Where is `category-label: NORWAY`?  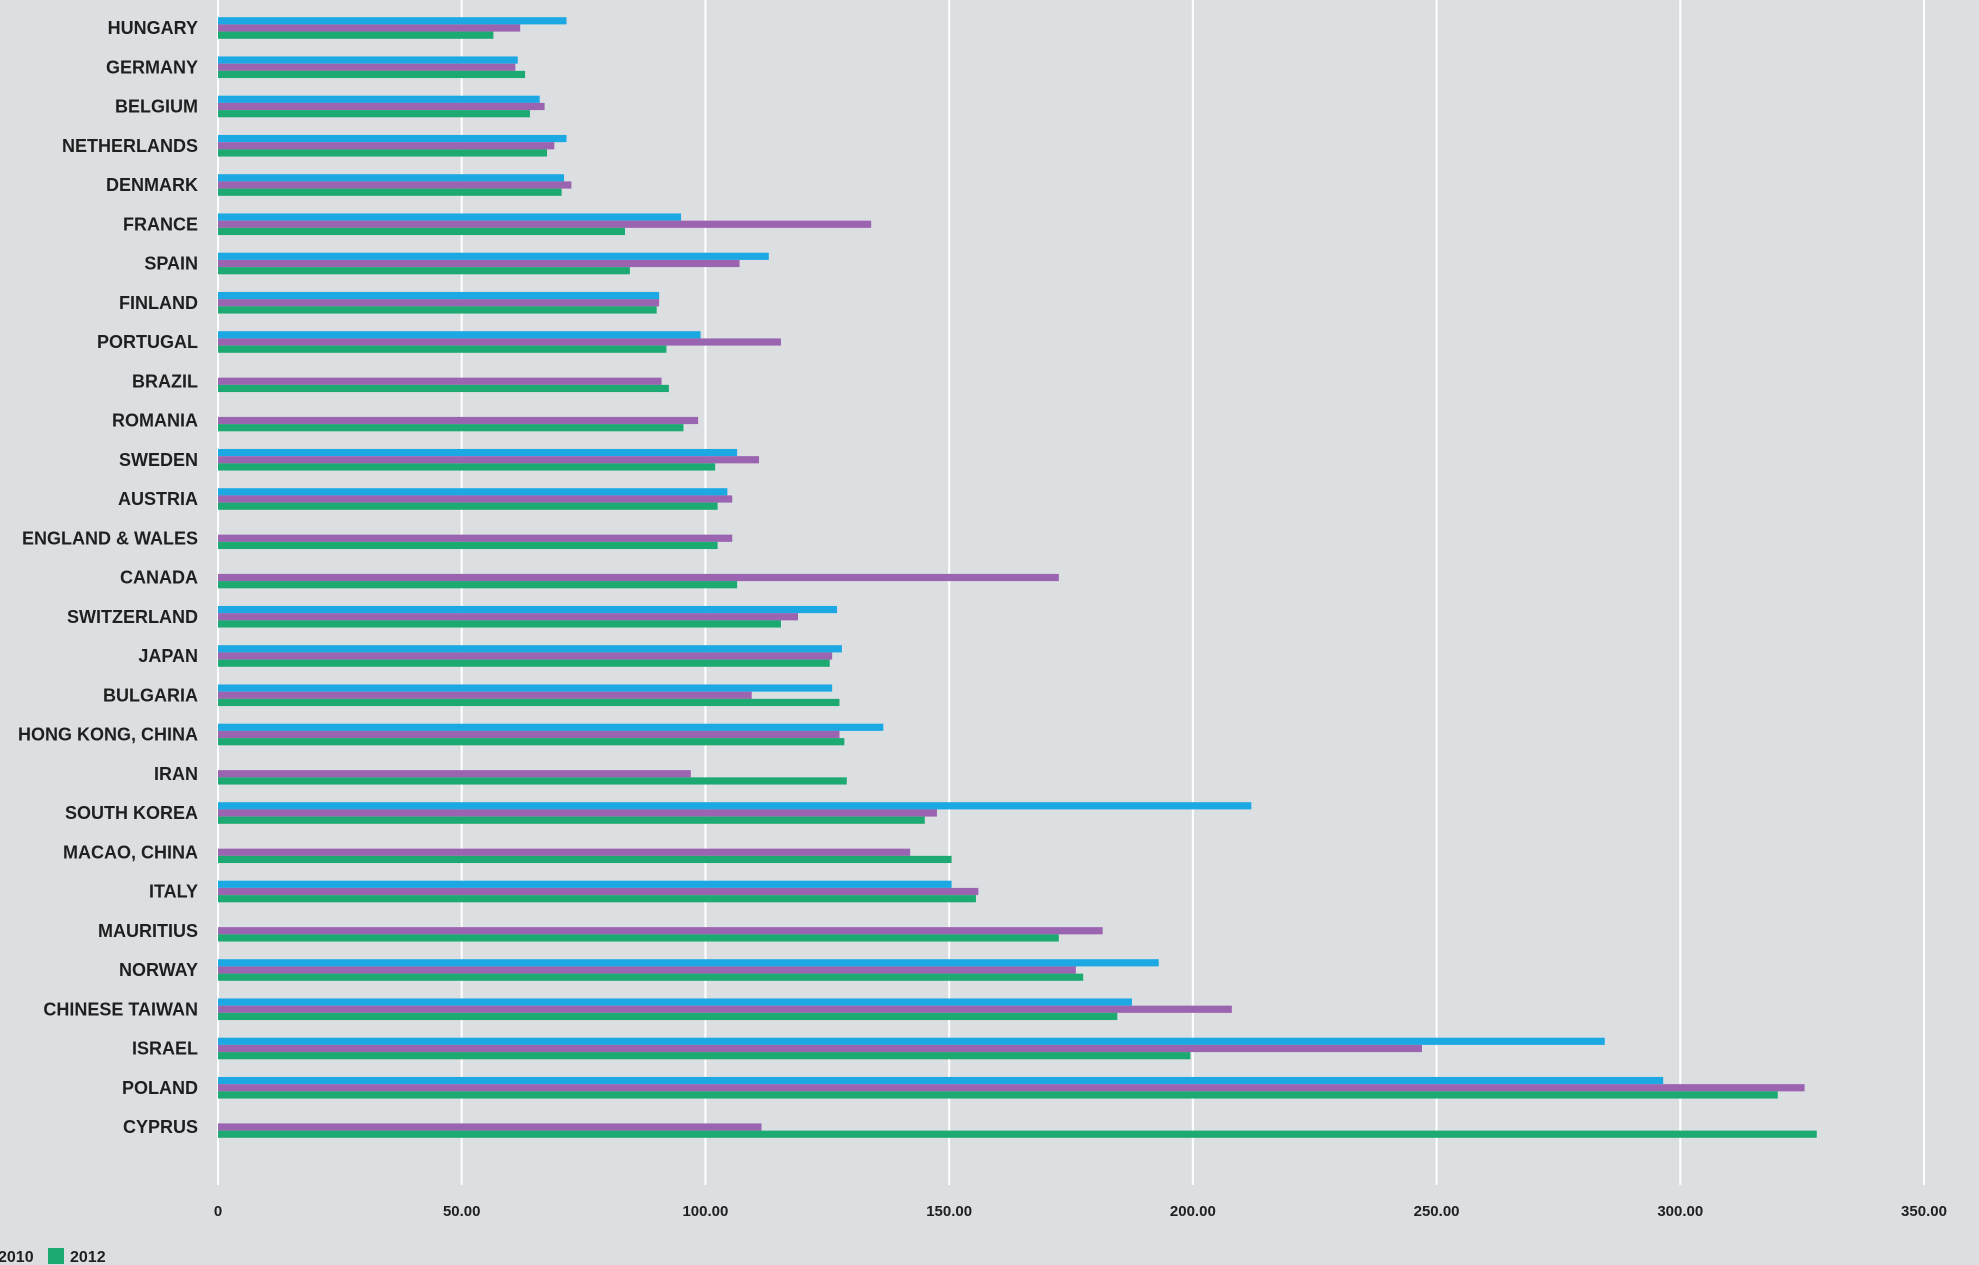
category-label: NORWAY is located at coordinates (158, 970).